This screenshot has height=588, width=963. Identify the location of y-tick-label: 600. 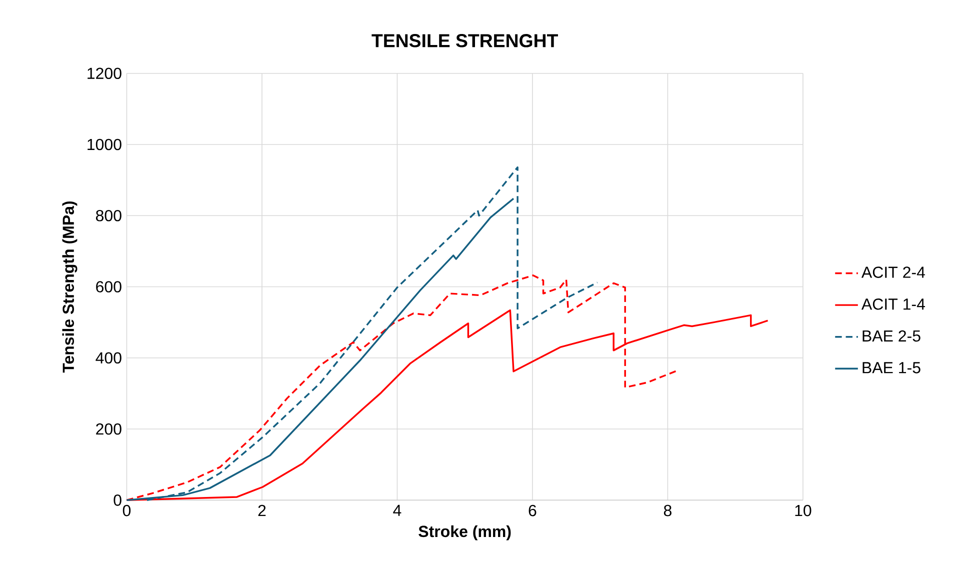
(109, 286).